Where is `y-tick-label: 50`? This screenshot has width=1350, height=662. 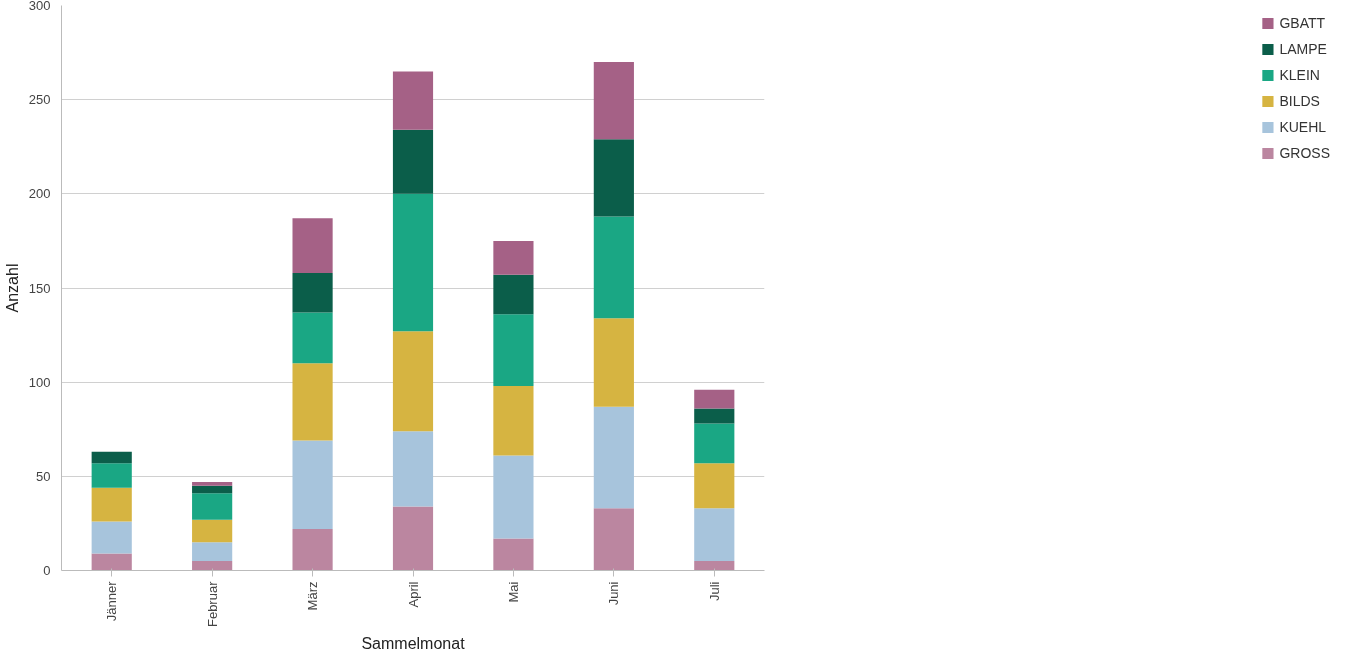 y-tick-label: 50 is located at coordinates (43, 476).